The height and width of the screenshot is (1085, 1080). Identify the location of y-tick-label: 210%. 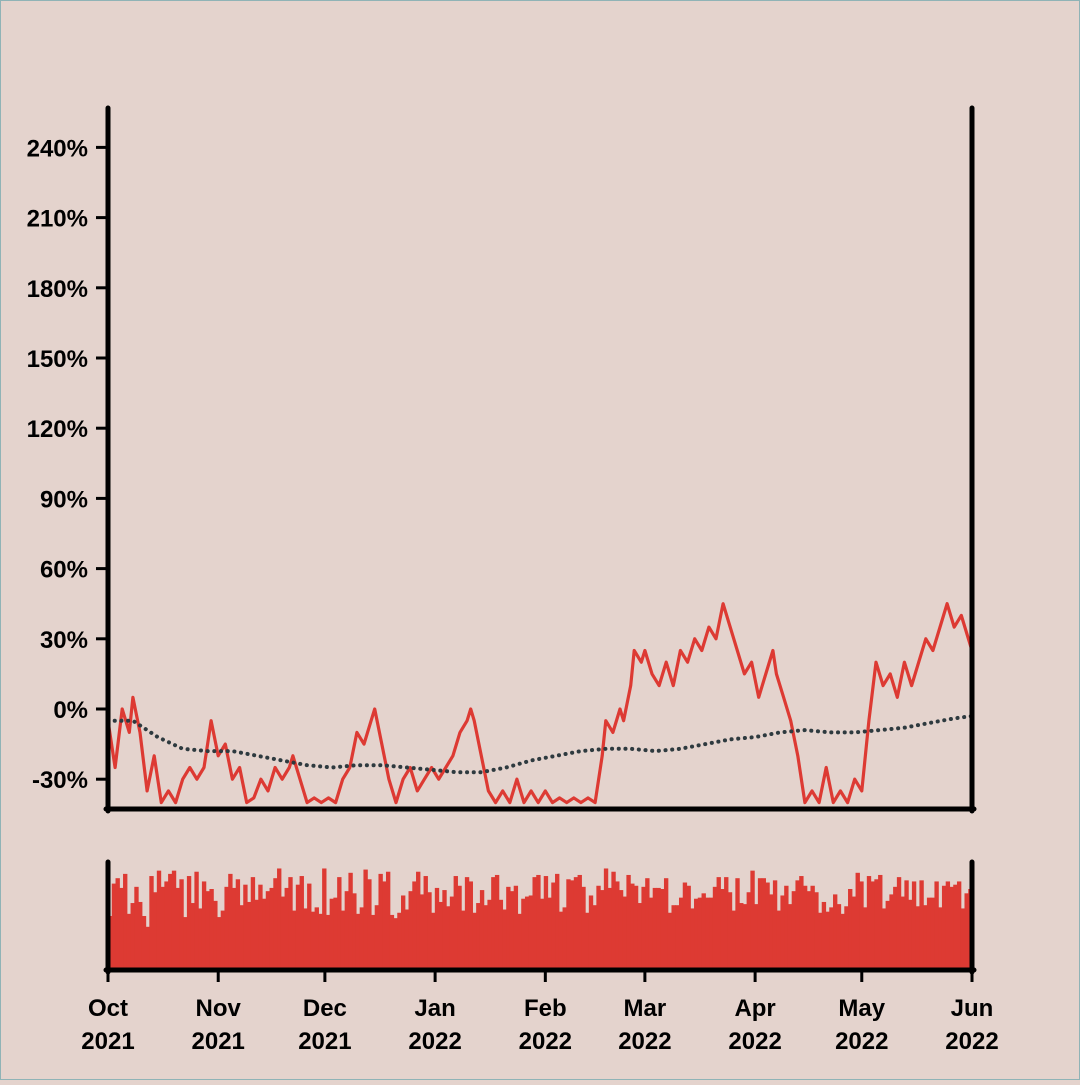
(57, 219).